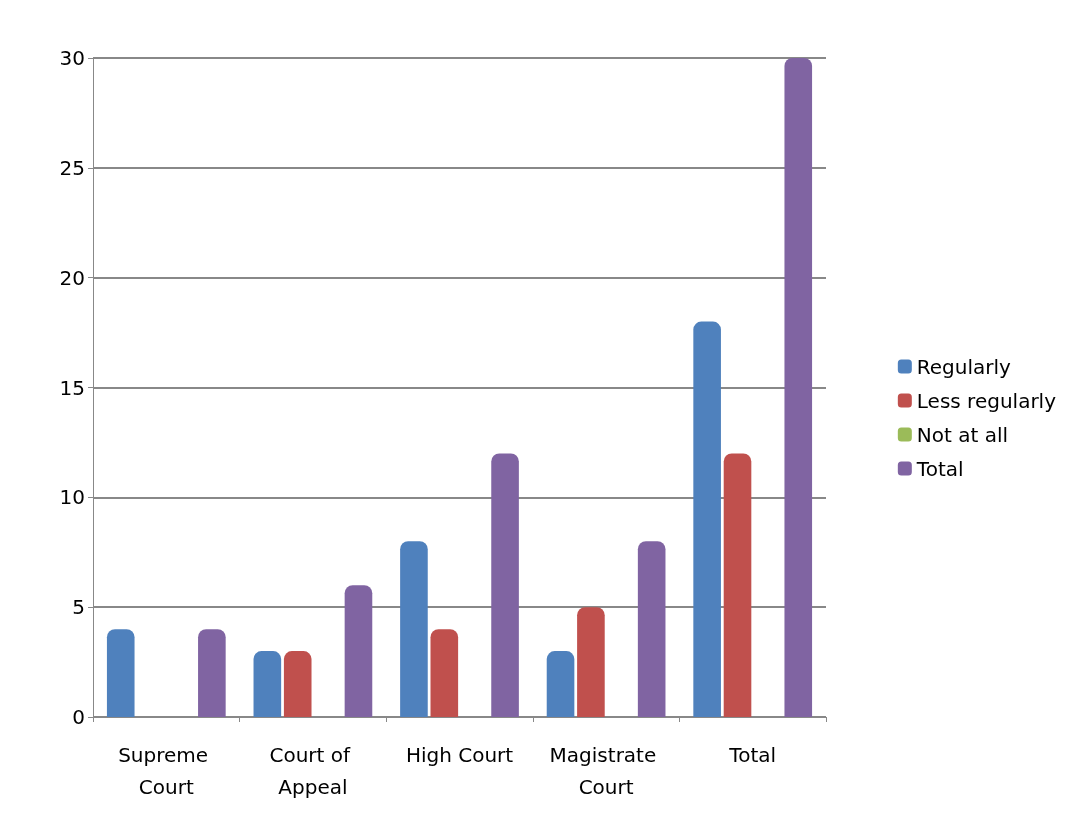 Image resolution: width=1084 pixels, height=835 pixels. I want to click on x-tick-label: High Court, so click(459, 755).